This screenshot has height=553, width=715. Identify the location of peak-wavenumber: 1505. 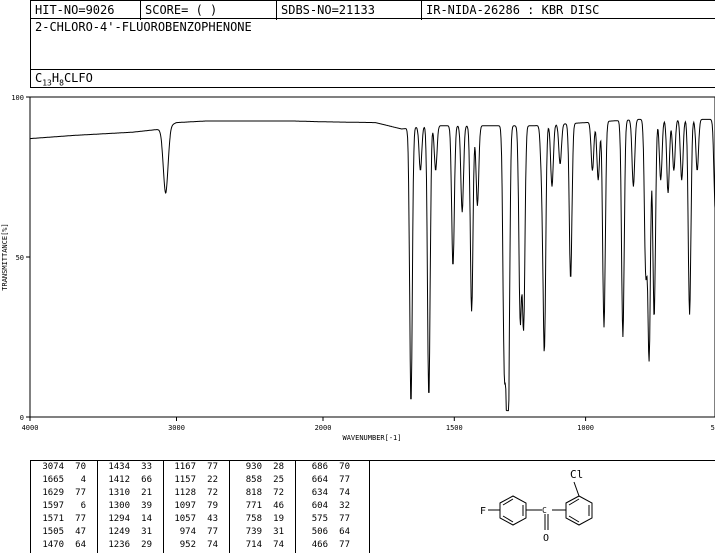
(53, 532).